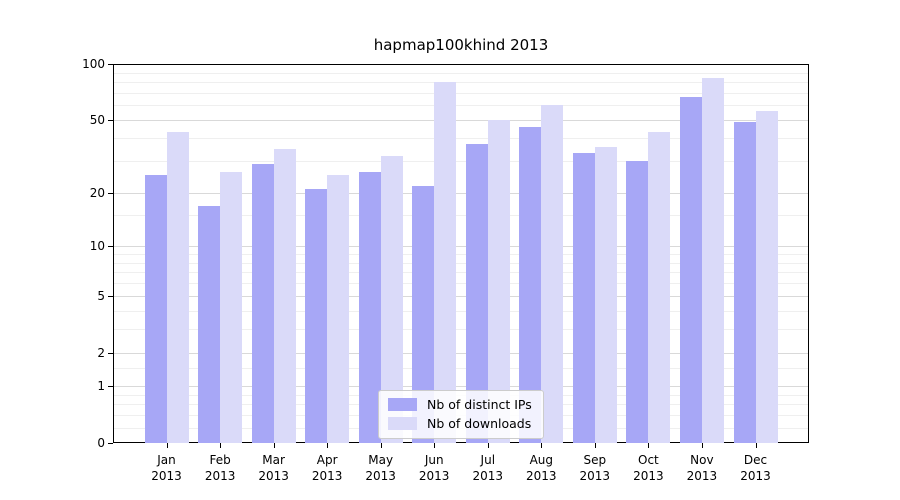 Image resolution: width=900 pixels, height=500 pixels. I want to click on bar-downloads-apr, so click(338, 309).